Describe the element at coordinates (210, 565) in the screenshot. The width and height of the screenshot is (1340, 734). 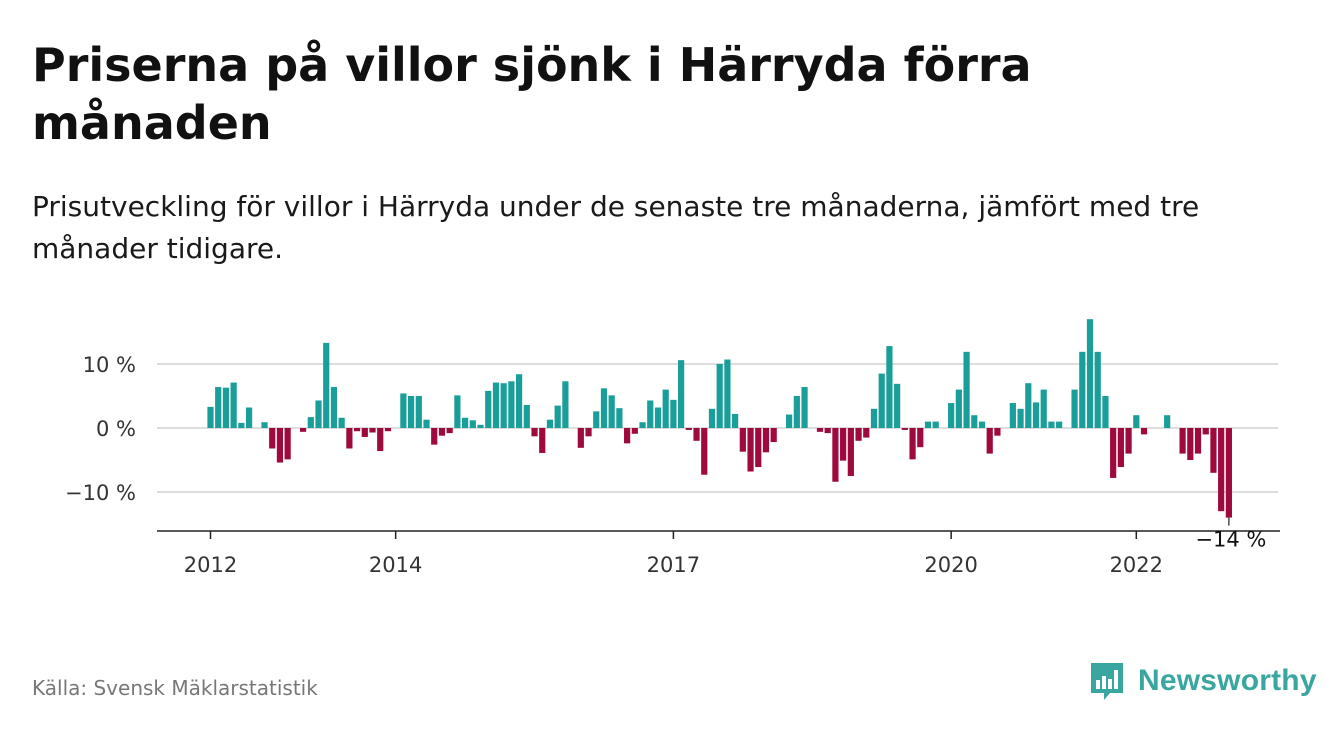
I see `x-tick-label: 2012` at that location.